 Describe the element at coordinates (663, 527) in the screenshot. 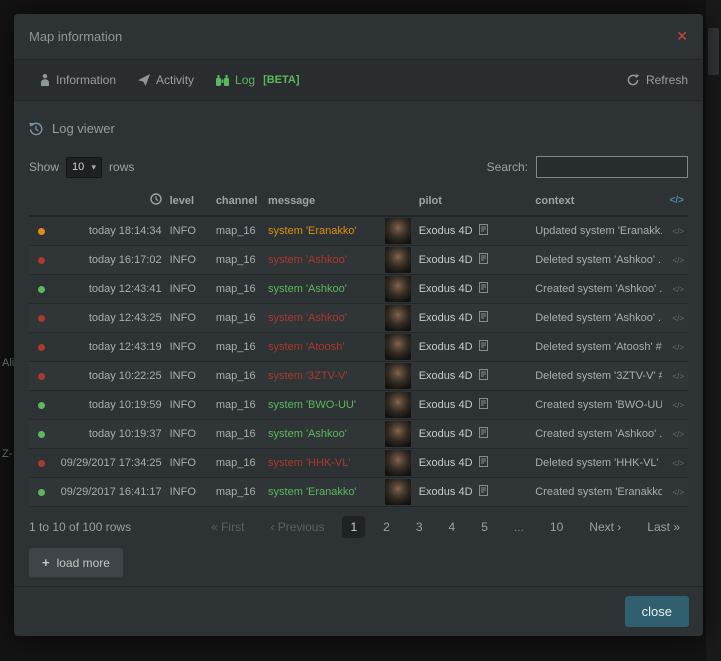

I see `page-last-button: Last »` at that location.